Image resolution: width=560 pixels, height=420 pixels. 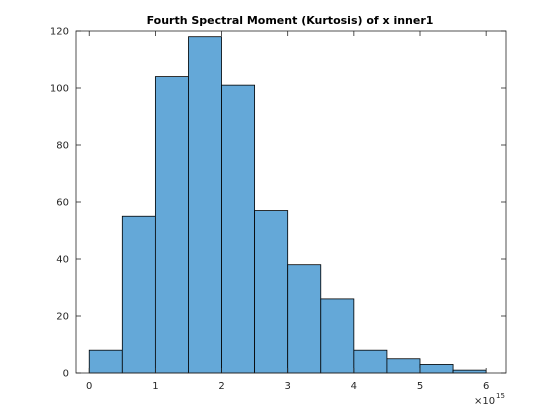 What do you see at coordinates (484, 401) in the screenshot?
I see `x-exponent-base: ×10` at bounding box center [484, 401].